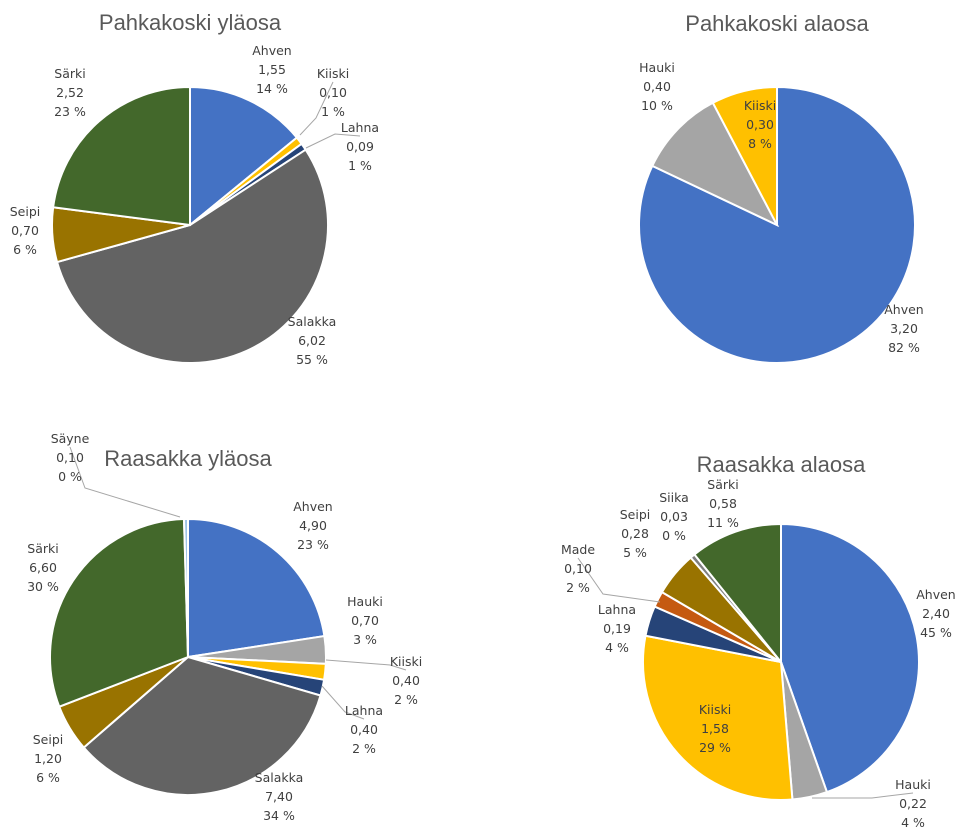 The image size is (967, 838). What do you see at coordinates (121, 156) in the screenshot?
I see `chart-1-slice-sarki` at bounding box center [121, 156].